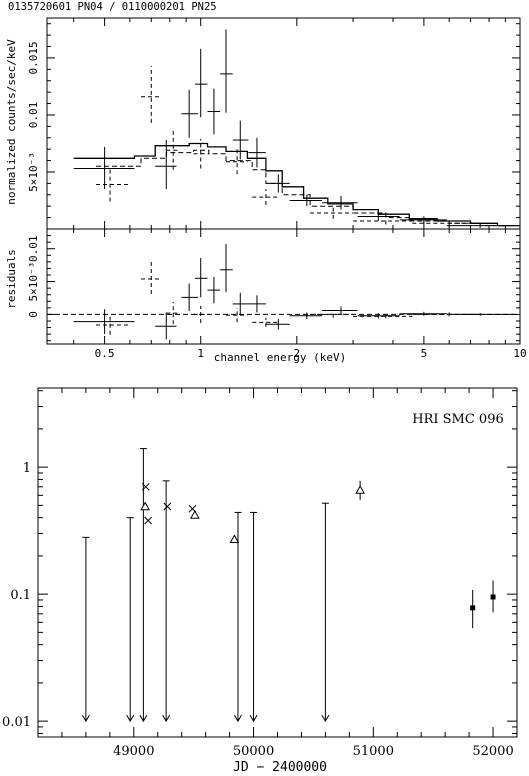 This screenshot has height=776, width=529. I want to click on residuals-y-tick-label: 0, so click(33, 314).